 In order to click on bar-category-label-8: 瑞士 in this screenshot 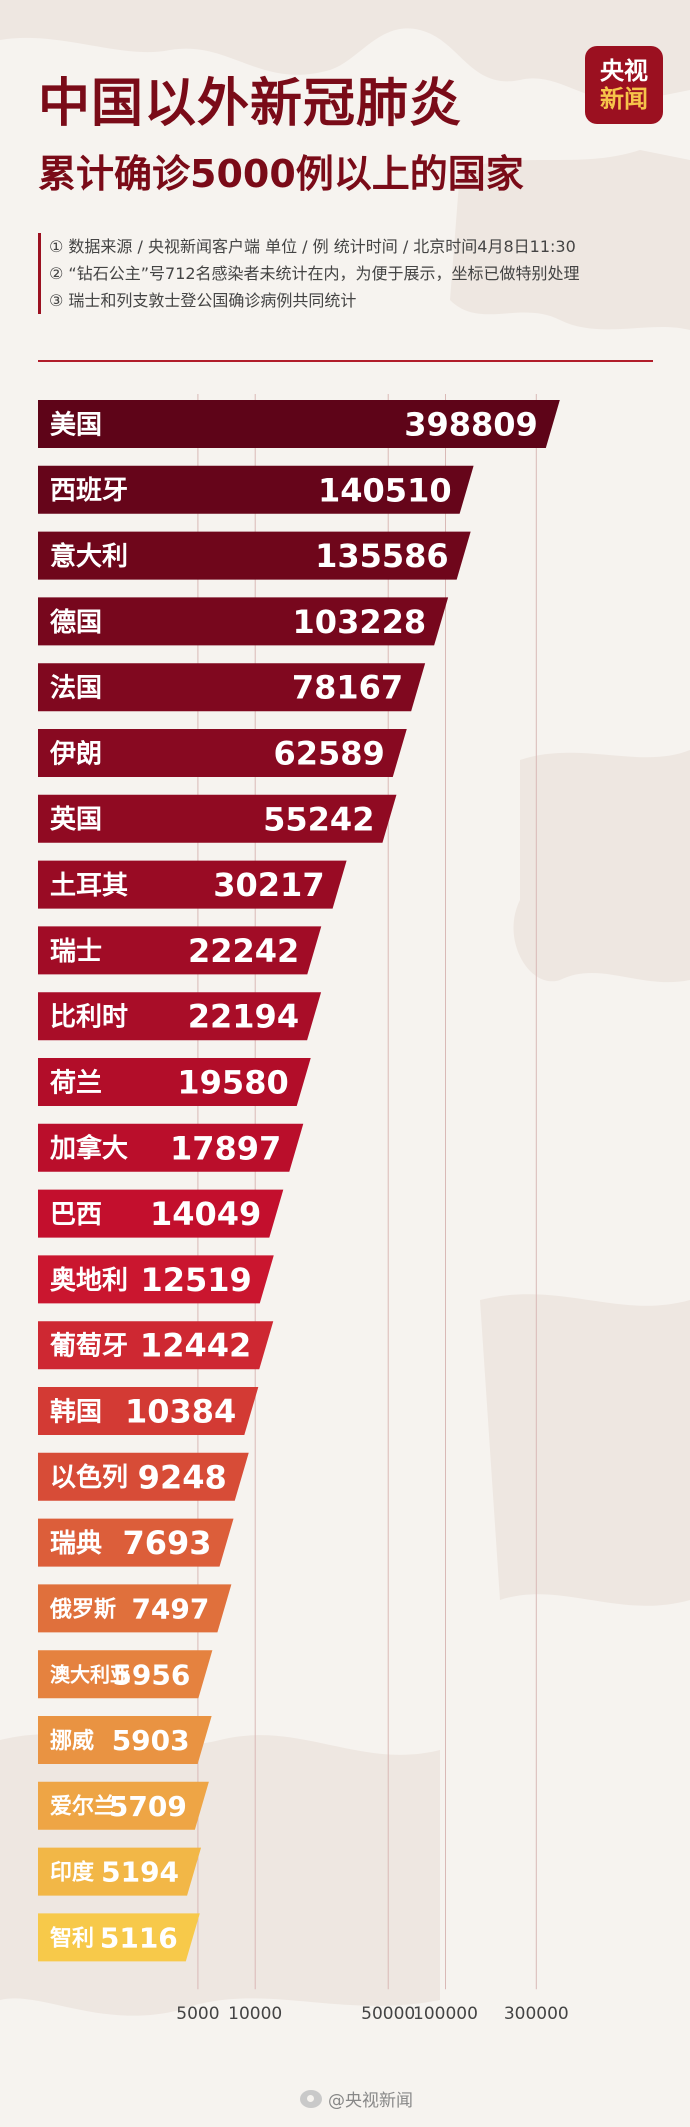, I will do `click(76, 952)`.